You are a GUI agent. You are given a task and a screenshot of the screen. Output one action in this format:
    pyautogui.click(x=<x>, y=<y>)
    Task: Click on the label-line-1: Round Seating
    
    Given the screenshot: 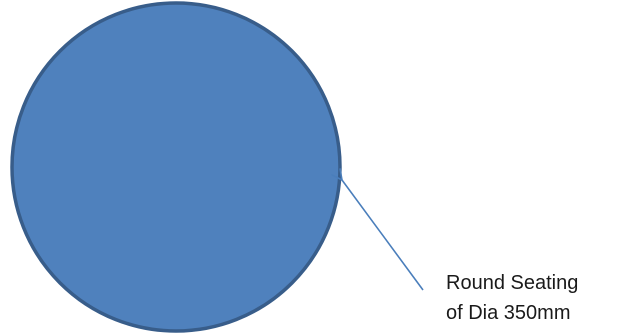 What is the action you would take?
    pyautogui.click(x=512, y=283)
    